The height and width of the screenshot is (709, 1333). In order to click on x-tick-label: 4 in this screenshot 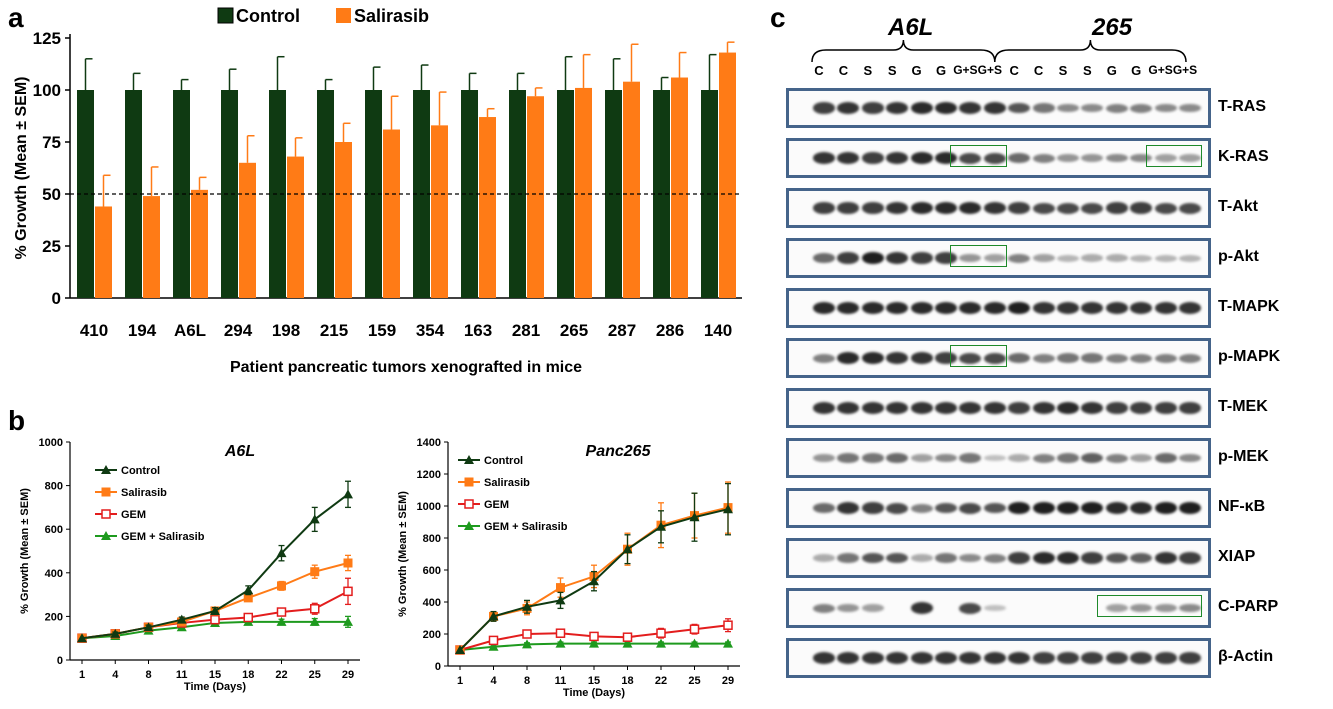, I will do `click(493, 681)`.